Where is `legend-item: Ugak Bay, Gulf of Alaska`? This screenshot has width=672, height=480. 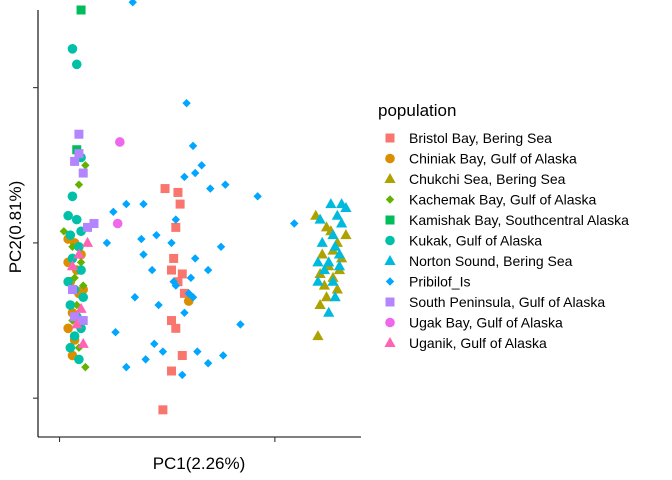
legend-item: Ugak Bay, Gulf of Alaska is located at coordinates (474, 323).